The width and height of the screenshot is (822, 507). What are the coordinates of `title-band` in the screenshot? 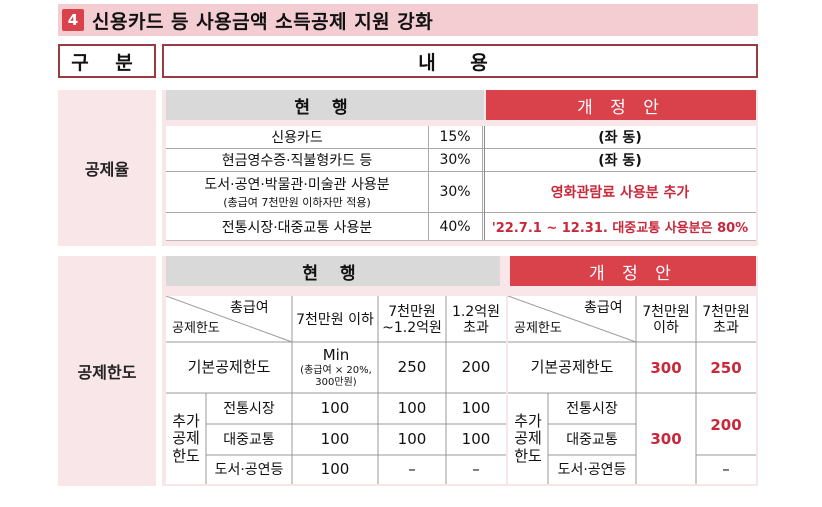 It's located at (408, 20).